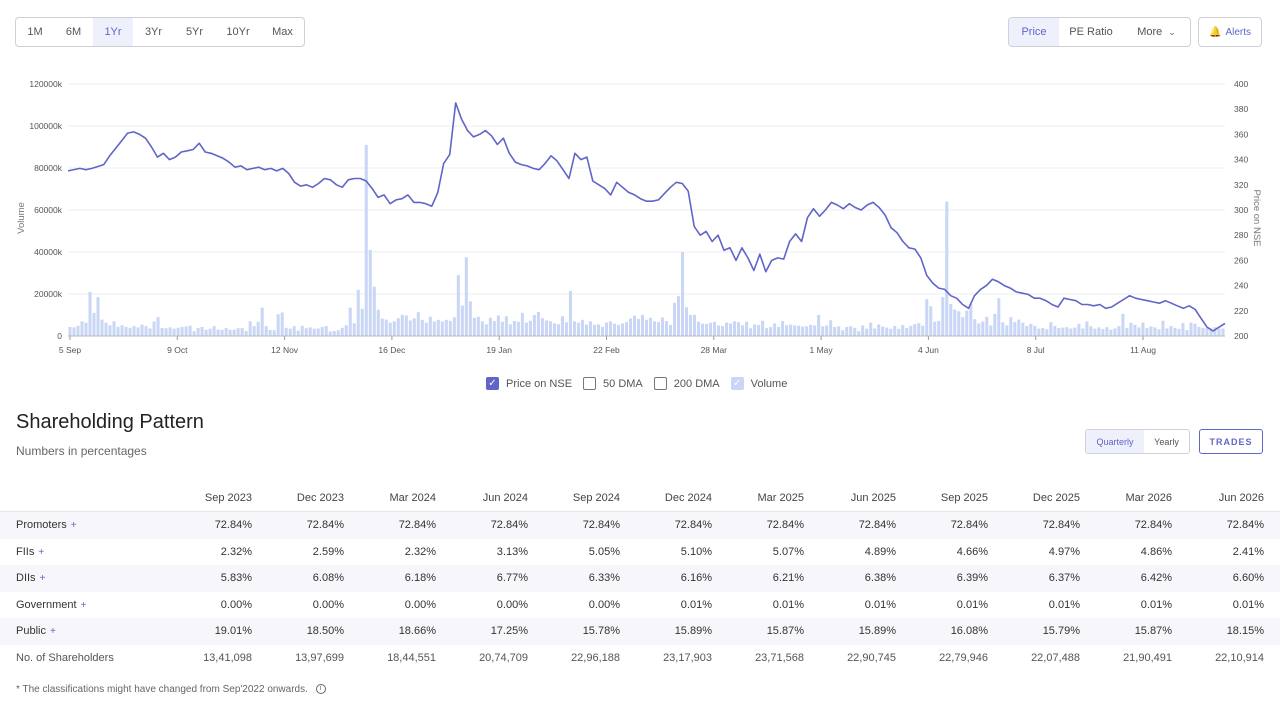 The image size is (1280, 720). Describe the element at coordinates (59, 336) in the screenshot. I see `y-left-tick-label: 0` at that location.